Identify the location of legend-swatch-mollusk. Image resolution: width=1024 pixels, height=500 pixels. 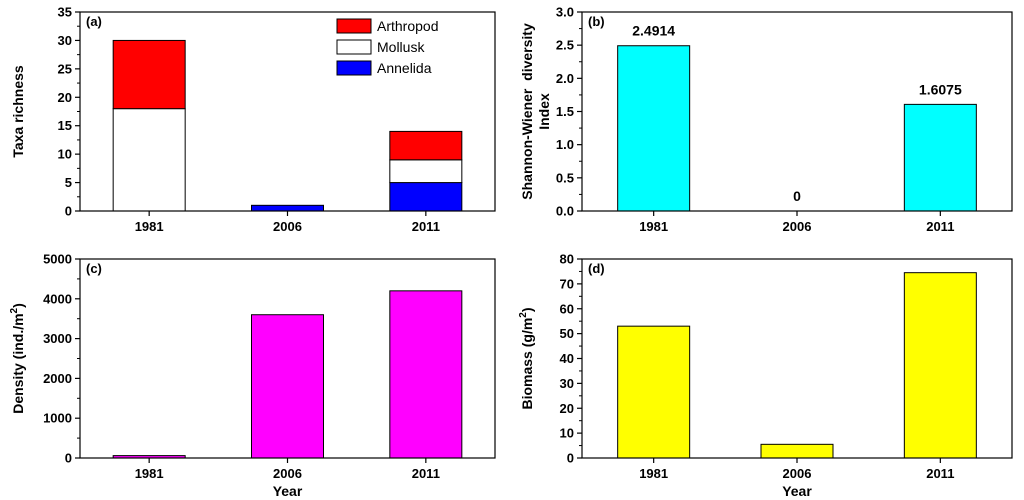
(354, 47).